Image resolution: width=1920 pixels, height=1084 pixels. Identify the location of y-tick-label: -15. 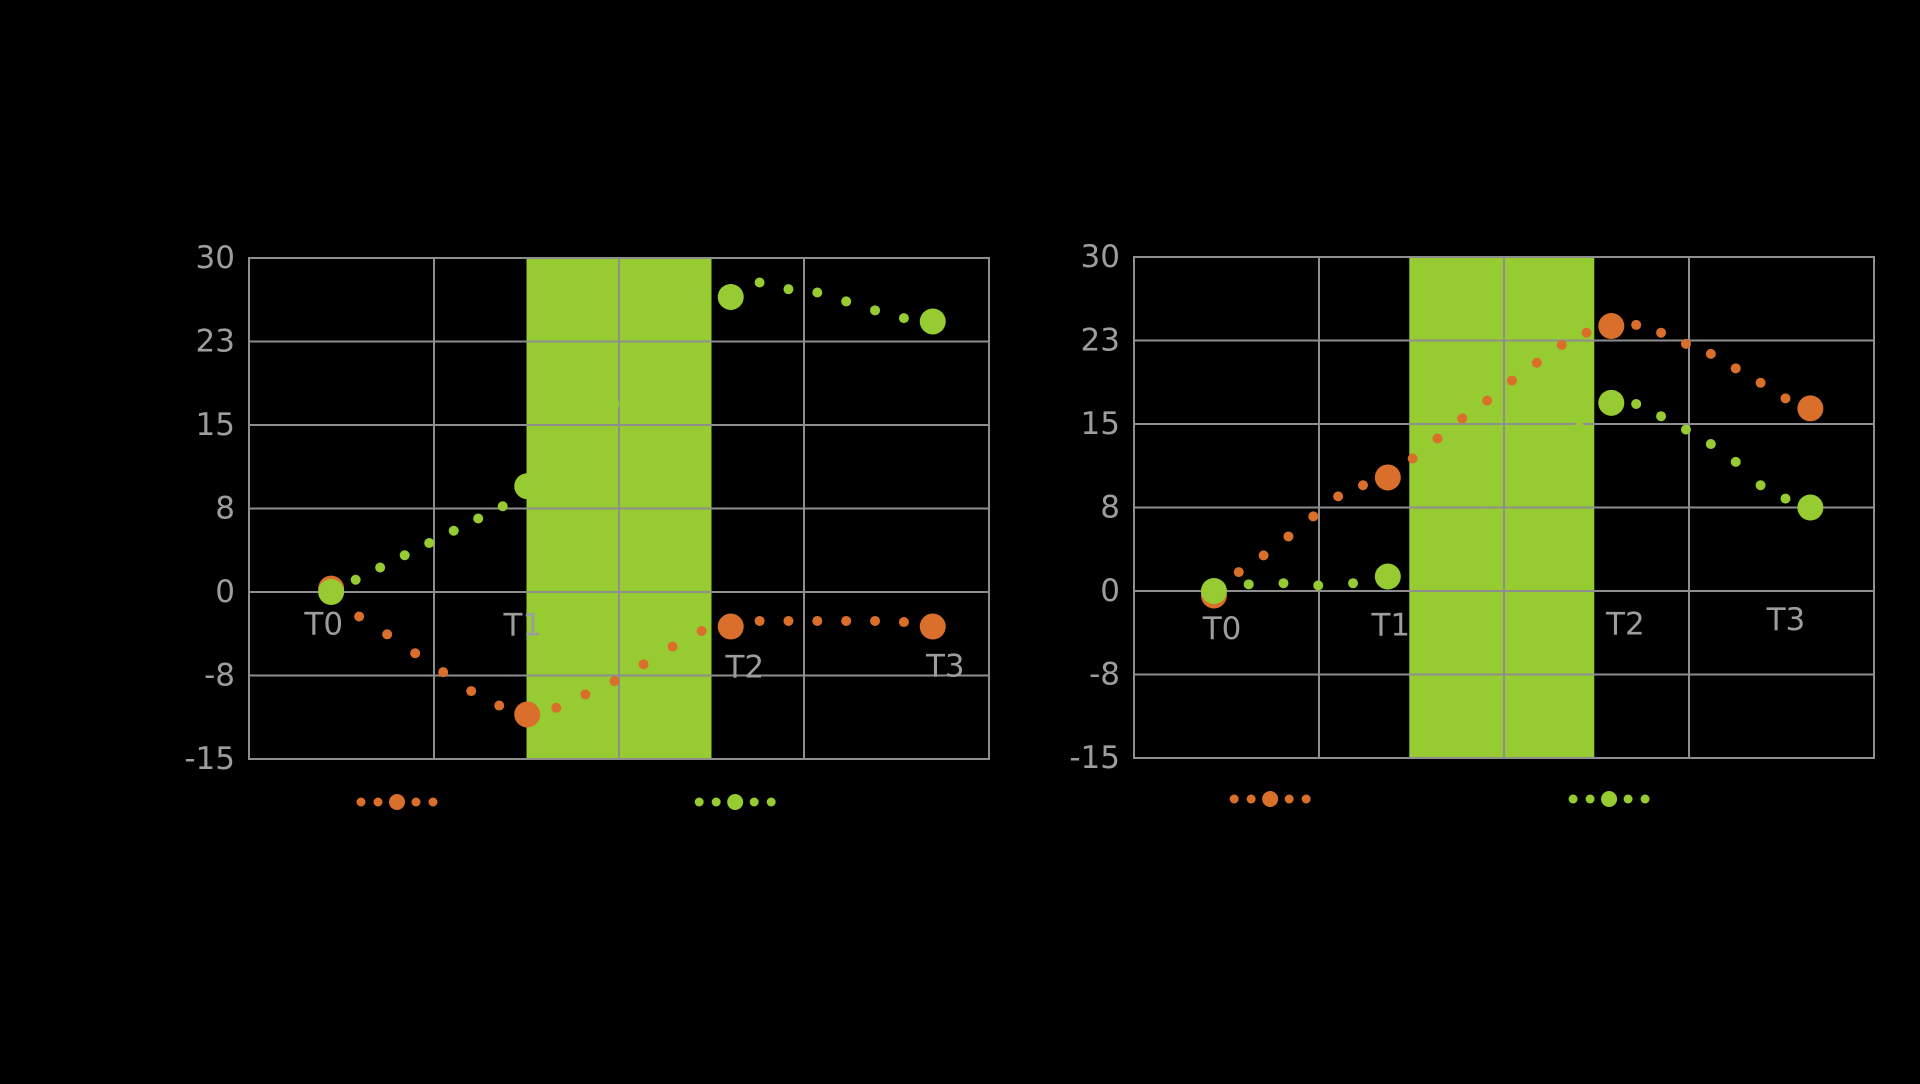
(1094, 758).